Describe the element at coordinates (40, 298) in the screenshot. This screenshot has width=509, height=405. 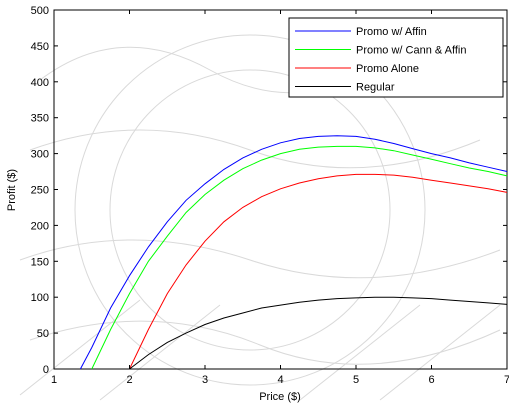
I see `y-tick-label: 100` at that location.